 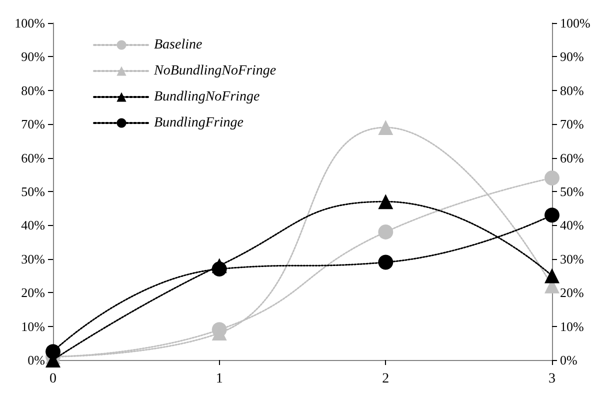 I want to click on y-tick-label: 0%, so click(x=37, y=360).